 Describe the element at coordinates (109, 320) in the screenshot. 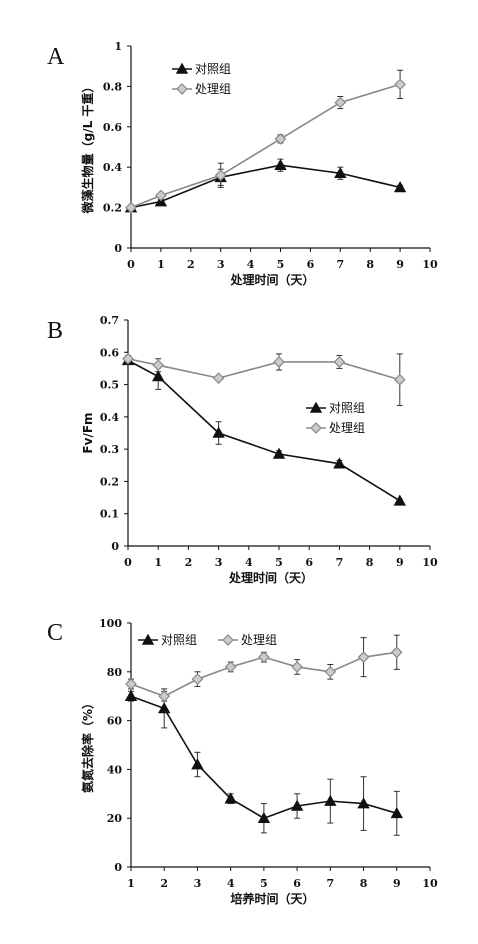

I see `y-tick-label: 0.7` at that location.